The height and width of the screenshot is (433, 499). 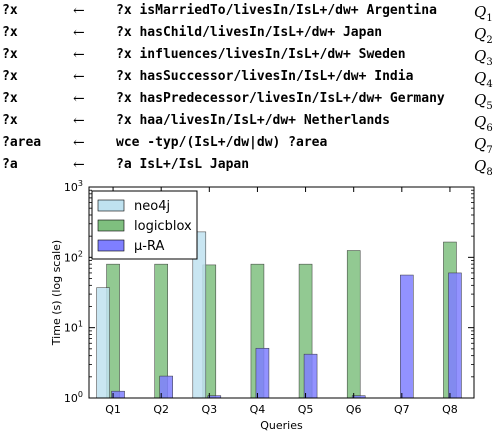 What do you see at coordinates (483, 57) in the screenshot?
I see `query-label: Q3` at bounding box center [483, 57].